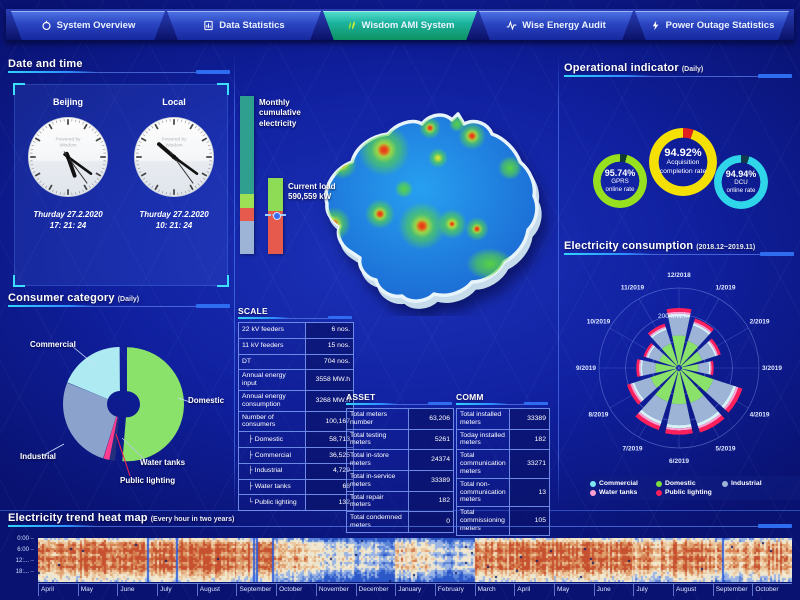 The width and height of the screenshot is (800, 600). Describe the element at coordinates (328, 471) in the screenshot. I see `table-cell-value: 4,729` at that location.